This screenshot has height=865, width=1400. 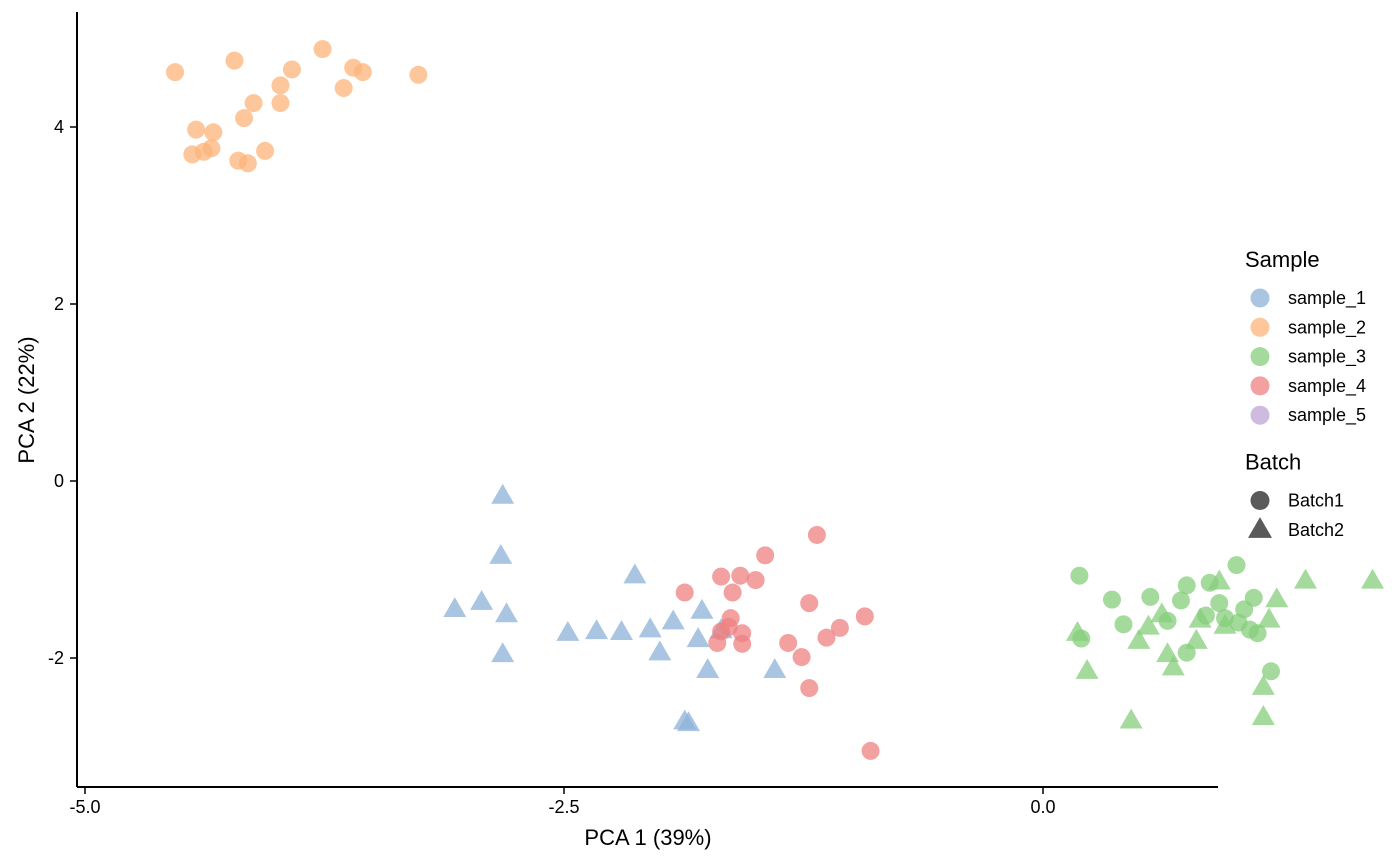 I want to click on legend-label: Batch2, so click(x=1316, y=530).